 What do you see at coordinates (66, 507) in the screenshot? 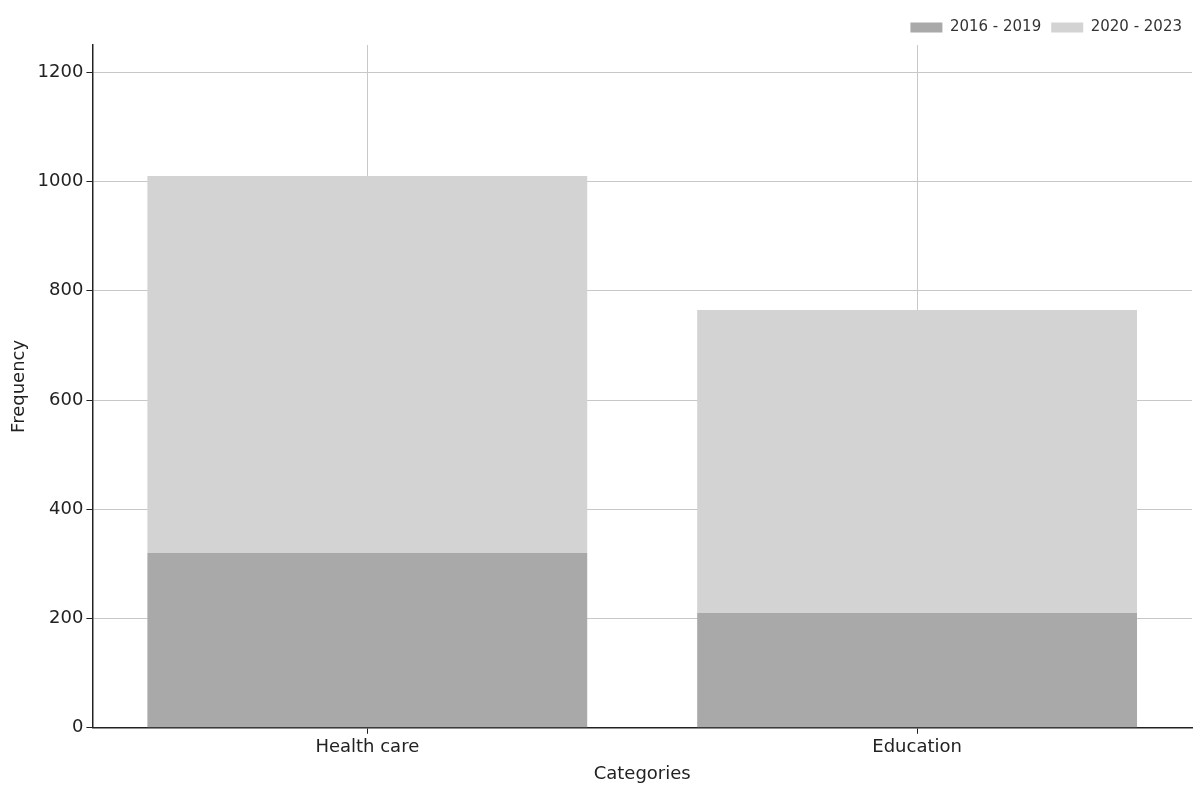
I see `y-tick-label: 400` at bounding box center [66, 507].